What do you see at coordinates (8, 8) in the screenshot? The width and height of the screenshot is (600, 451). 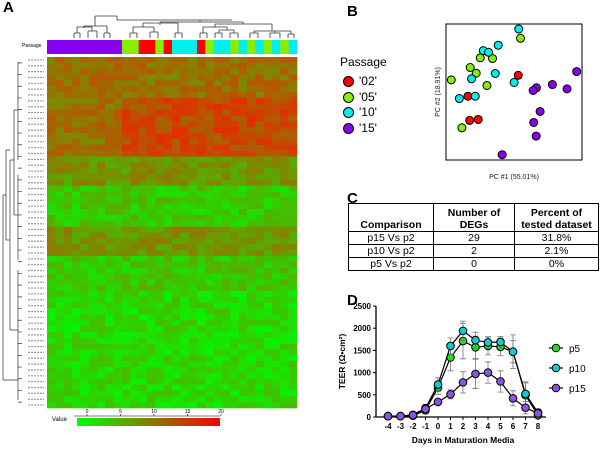 I see `panel-label-a: A` at bounding box center [8, 8].